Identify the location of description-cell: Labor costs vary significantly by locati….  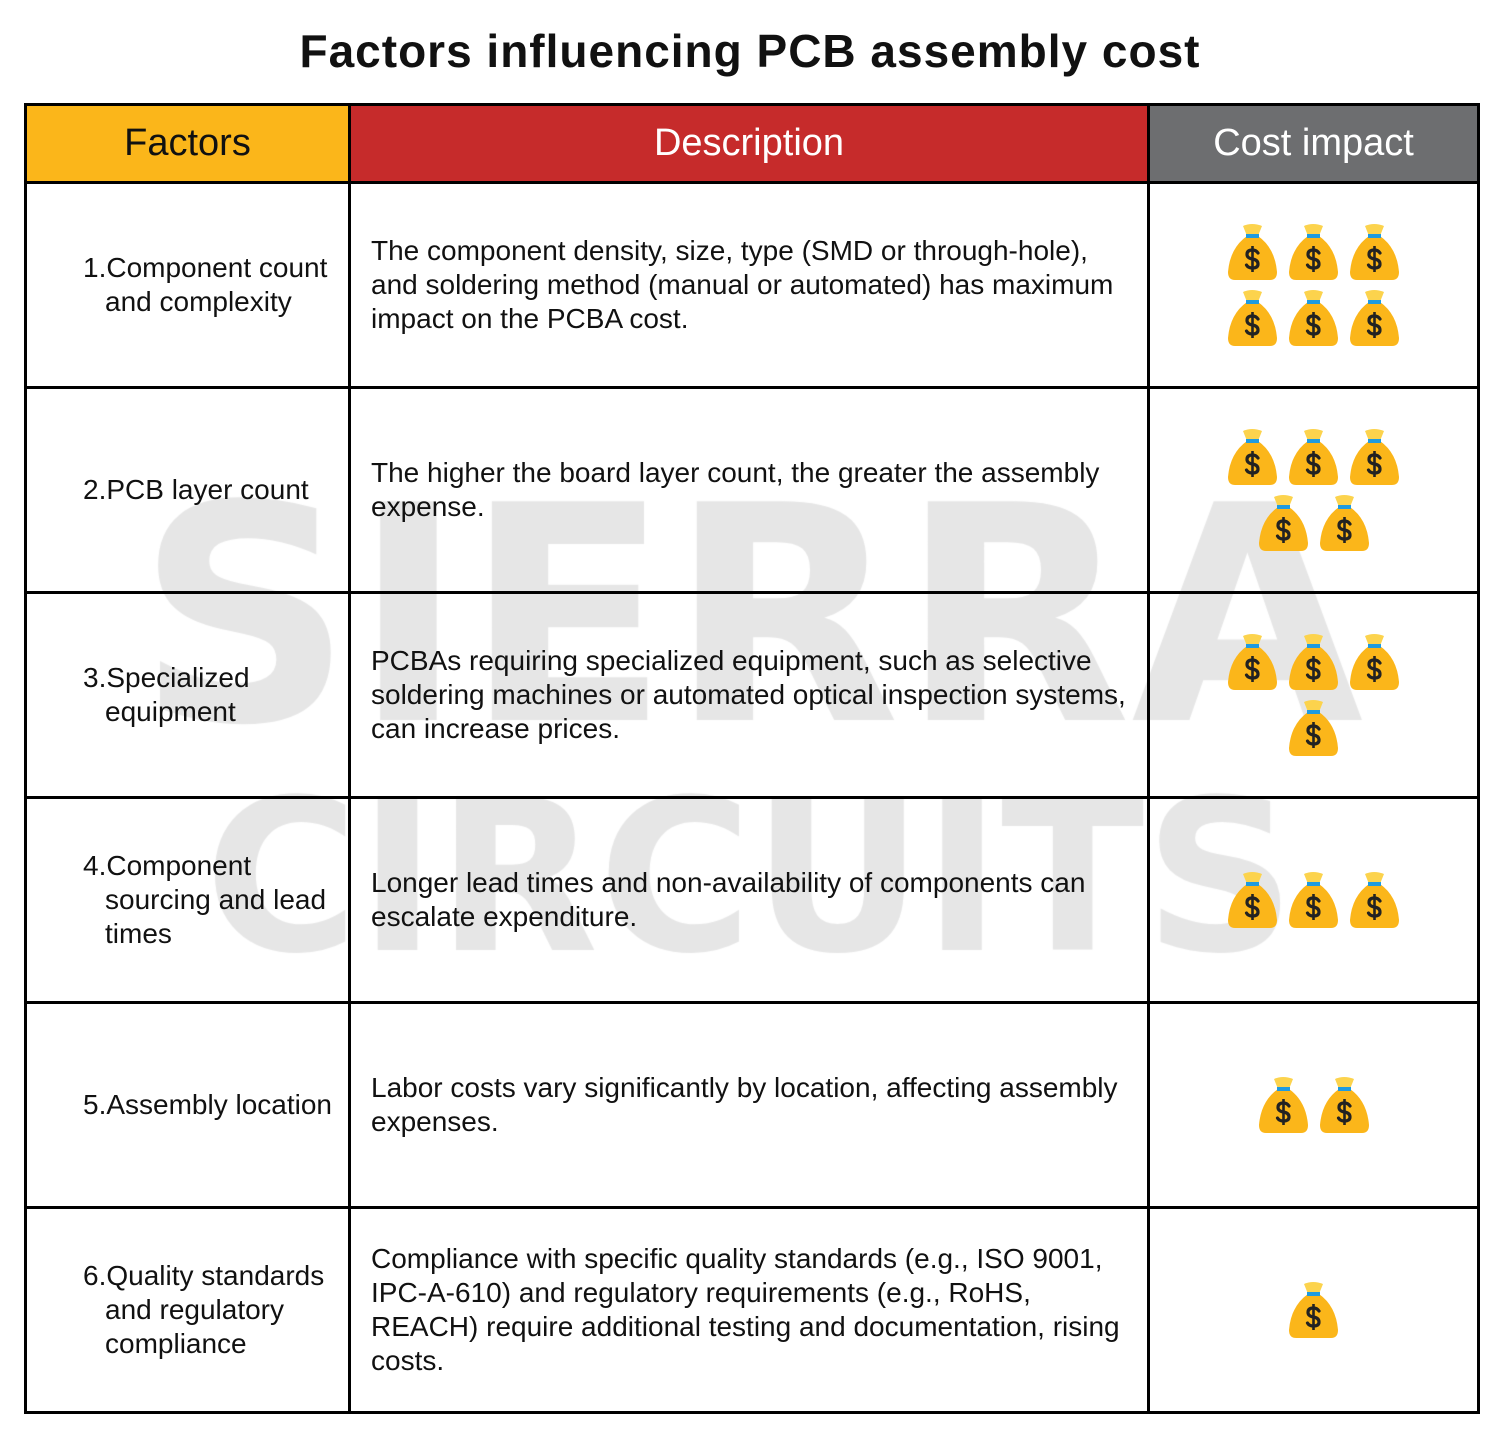
(749, 1105).